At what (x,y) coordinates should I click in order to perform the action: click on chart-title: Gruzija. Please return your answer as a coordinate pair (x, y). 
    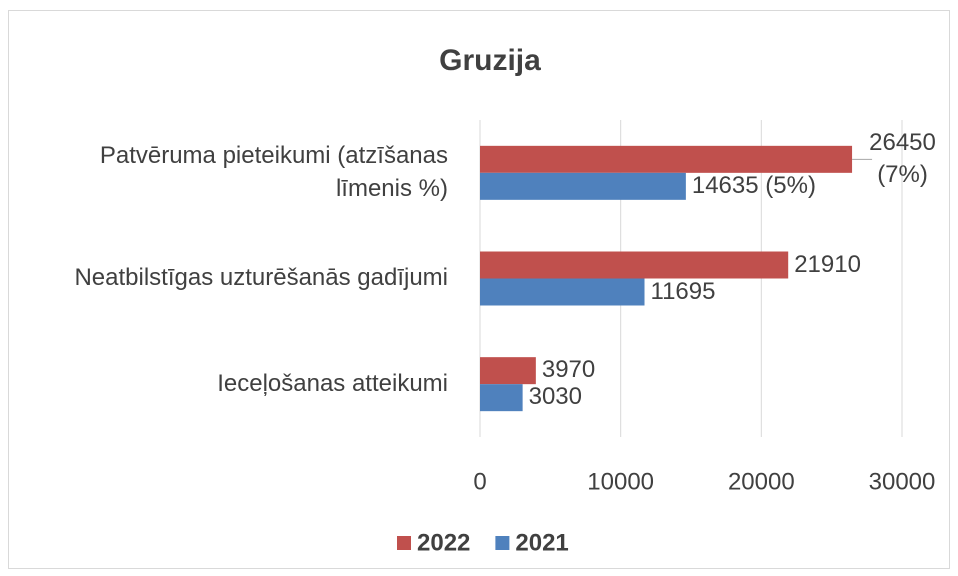
    Looking at the image, I should click on (490, 60).